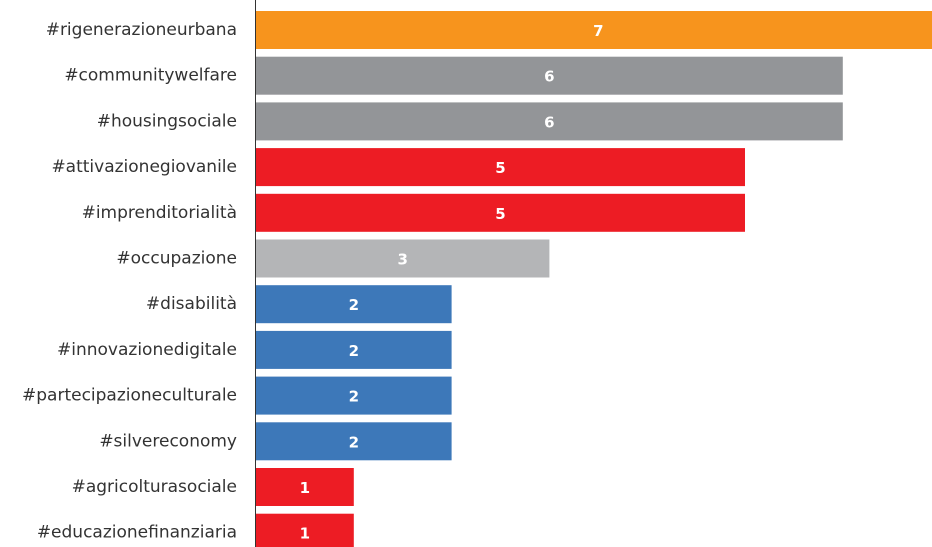  Describe the element at coordinates (141, 30) in the screenshot. I see `category-label: #rigenerazioneurbana` at that location.